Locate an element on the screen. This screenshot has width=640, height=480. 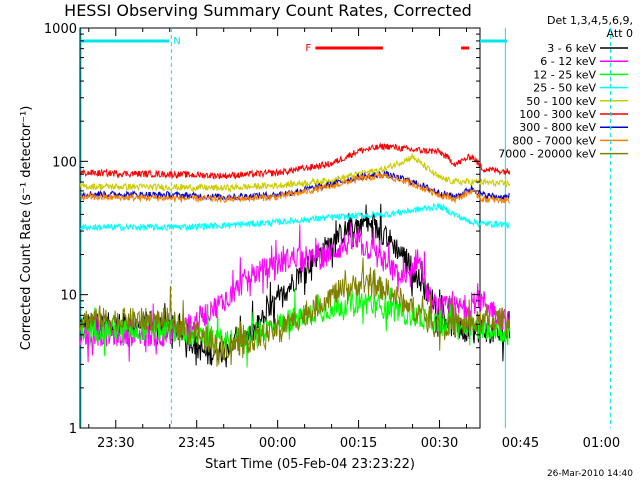
y-tick-label-1: 10 is located at coordinates (68, 296).